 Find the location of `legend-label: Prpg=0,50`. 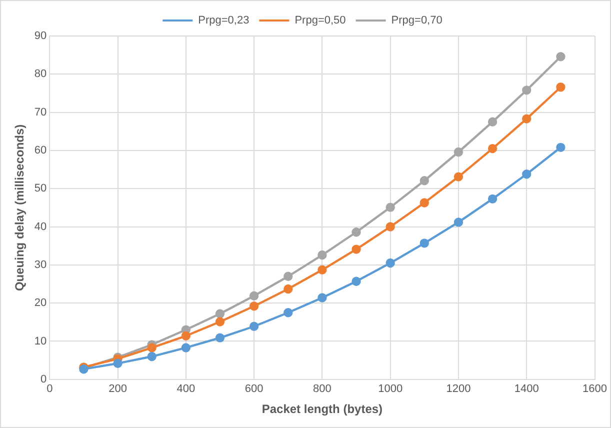

legend-label: Prpg=0,50 is located at coordinates (320, 20).